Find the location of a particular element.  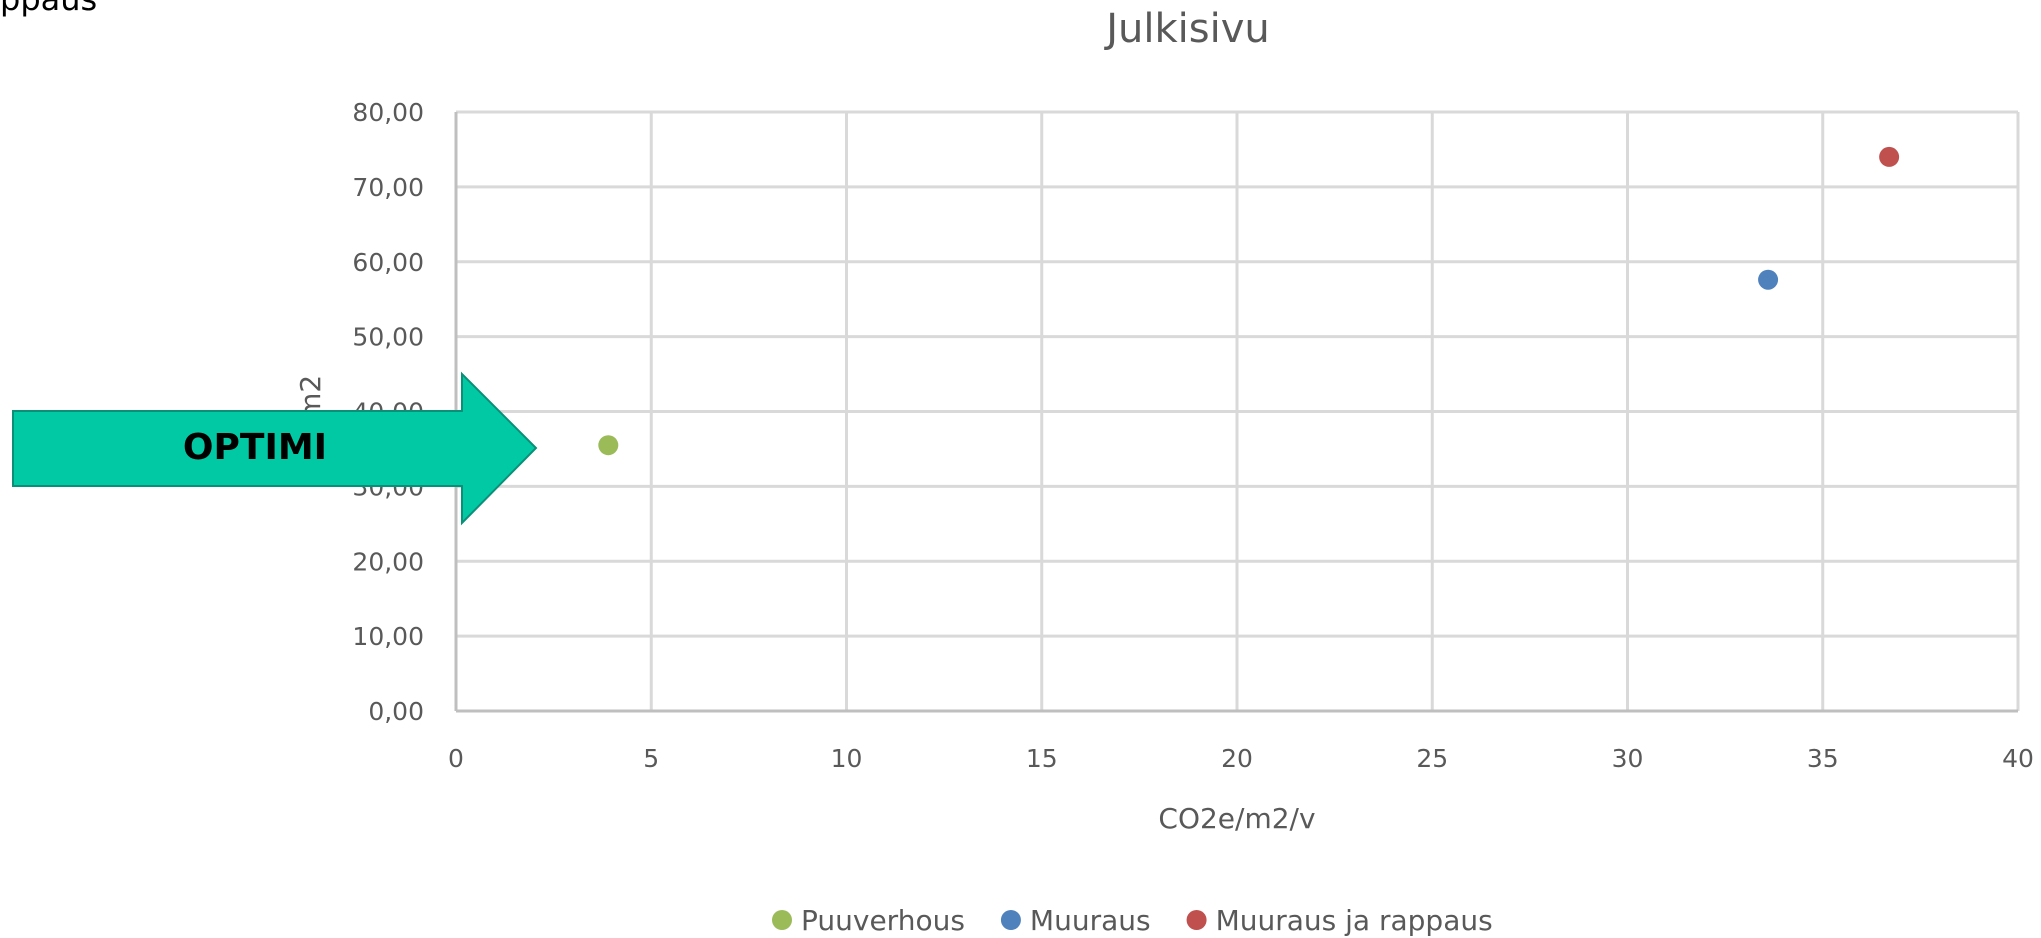

y-tick-label: 10,00 is located at coordinates (388, 636).